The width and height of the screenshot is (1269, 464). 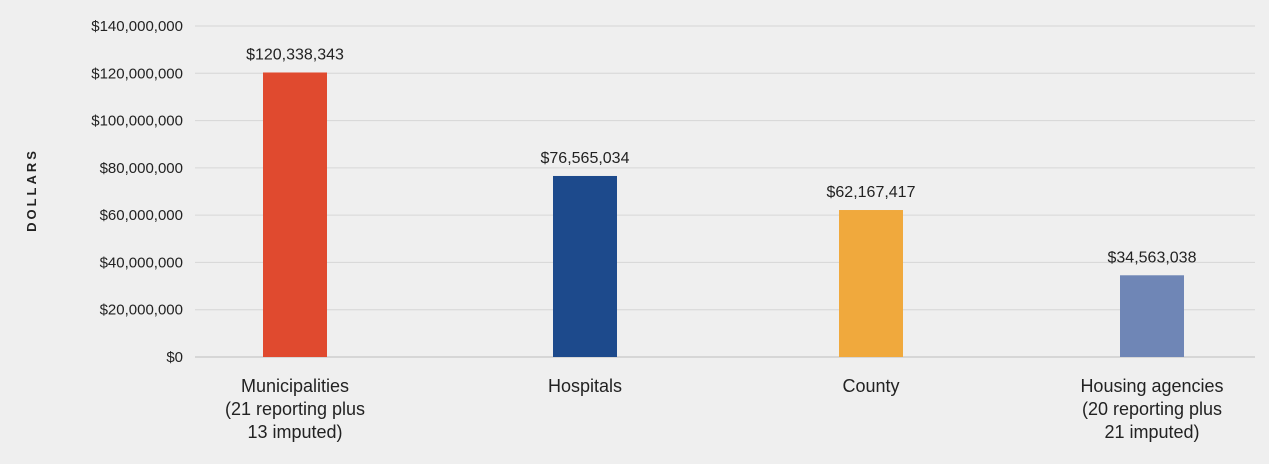 What do you see at coordinates (137, 26) in the screenshot?
I see `y-tick-label: $140,000,000` at bounding box center [137, 26].